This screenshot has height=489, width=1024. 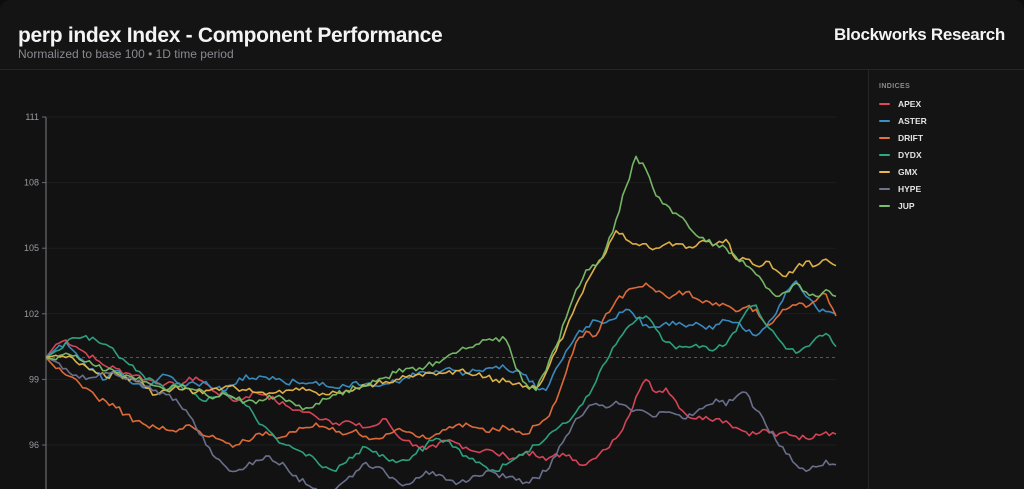 I want to click on legend-title: INDICES, so click(x=895, y=86).